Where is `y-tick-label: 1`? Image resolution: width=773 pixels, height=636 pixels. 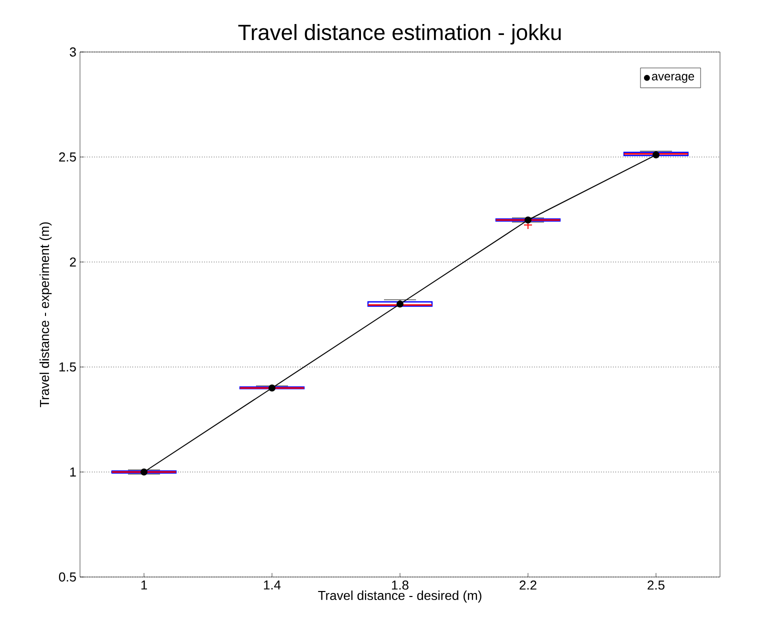 y-tick-label: 1 is located at coordinates (73, 472).